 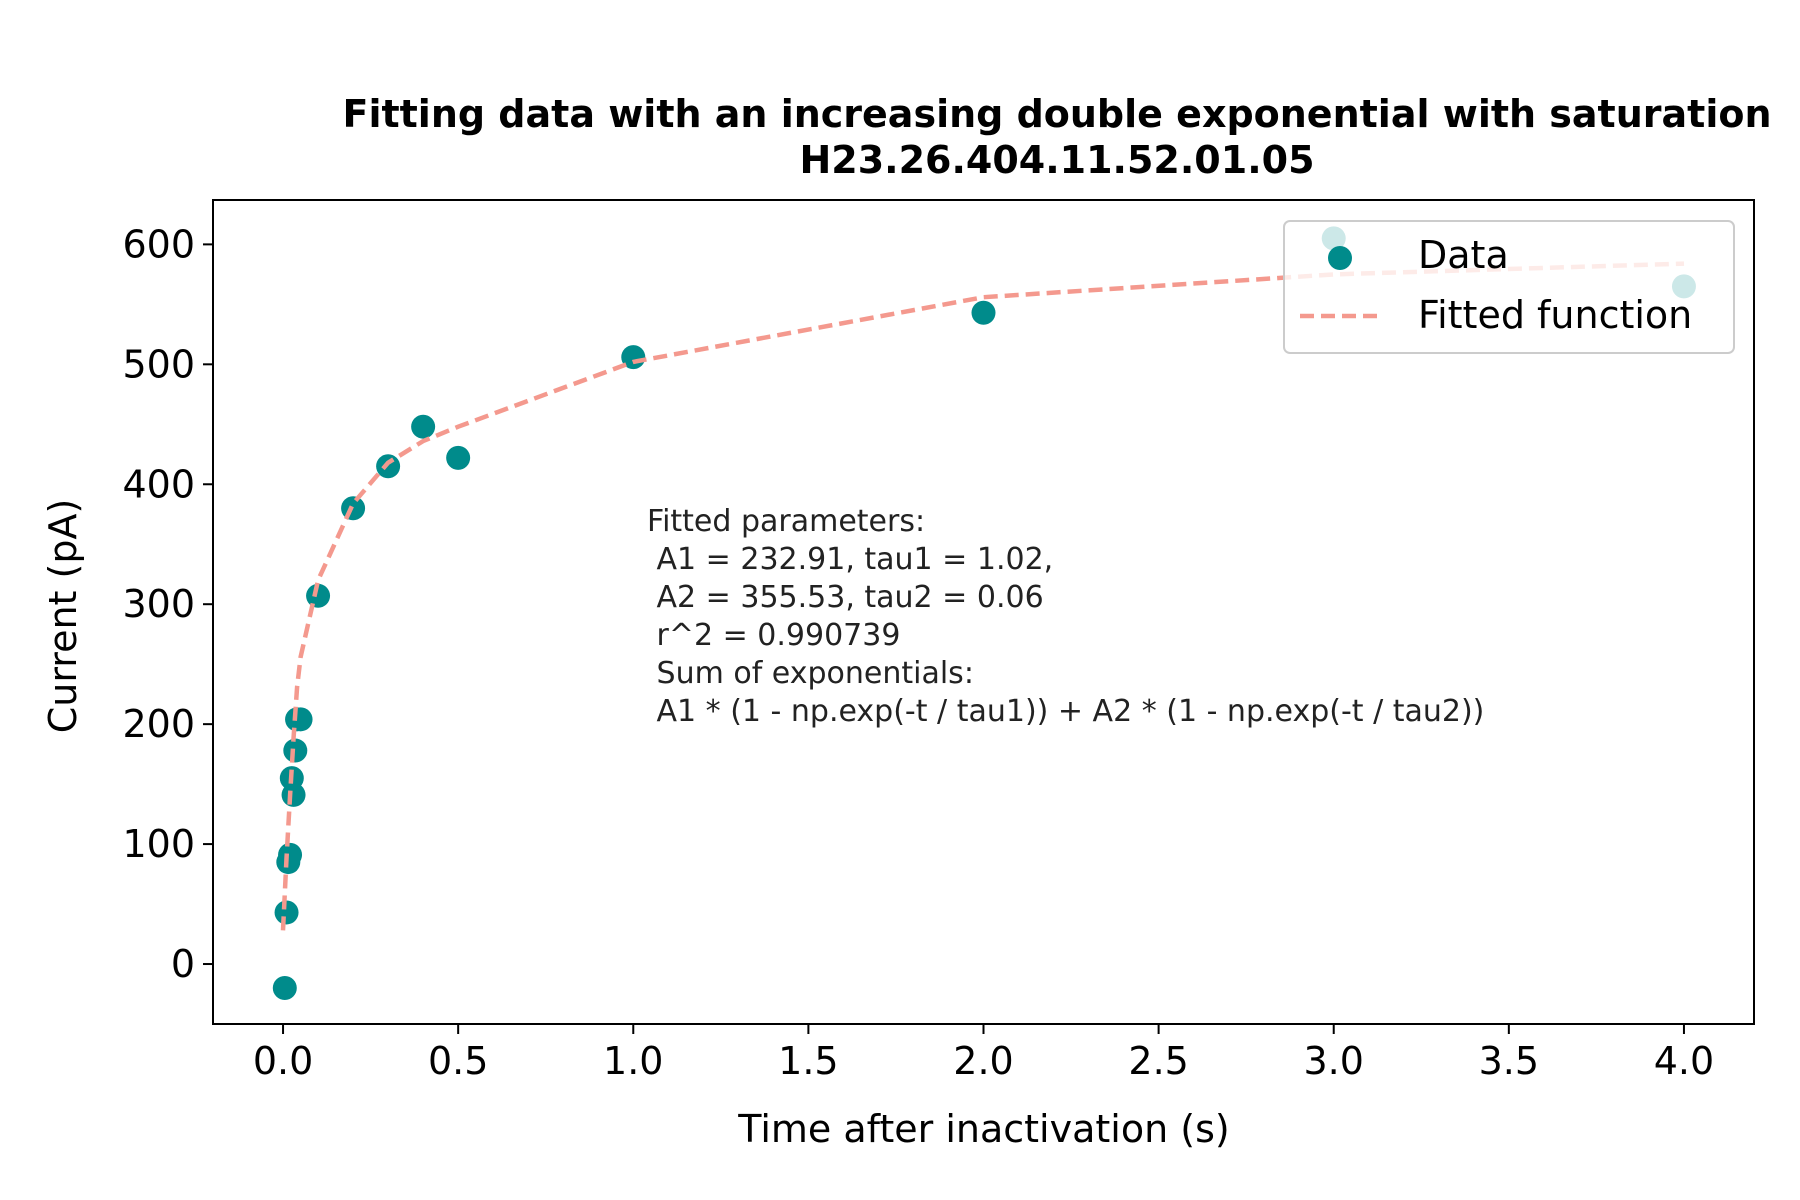 What do you see at coordinates (1340, 258) in the screenshot?
I see `legend-data-marker` at bounding box center [1340, 258].